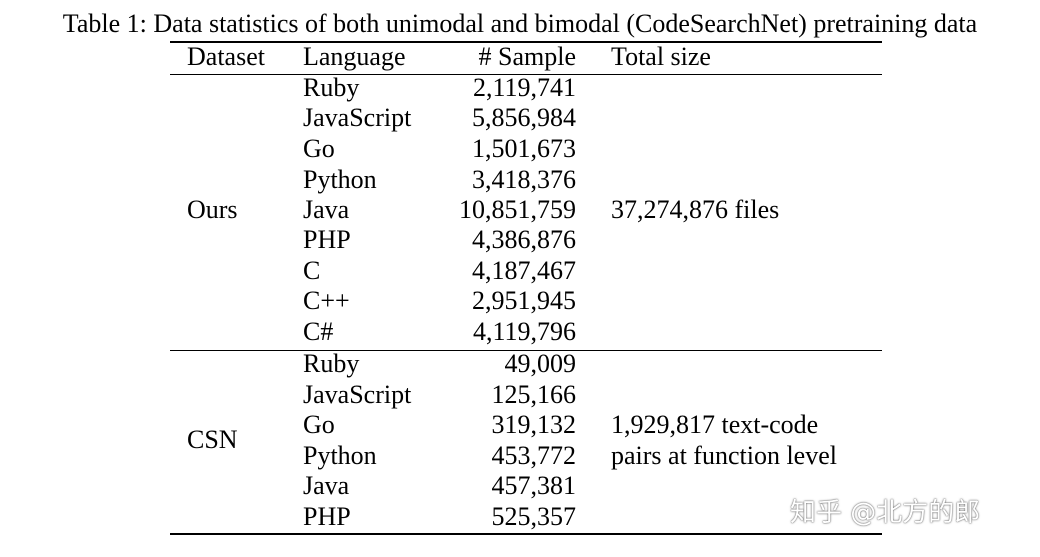  Describe the element at coordinates (212, 209) in the screenshot. I see `dataset-label-ours: Ours` at that location.